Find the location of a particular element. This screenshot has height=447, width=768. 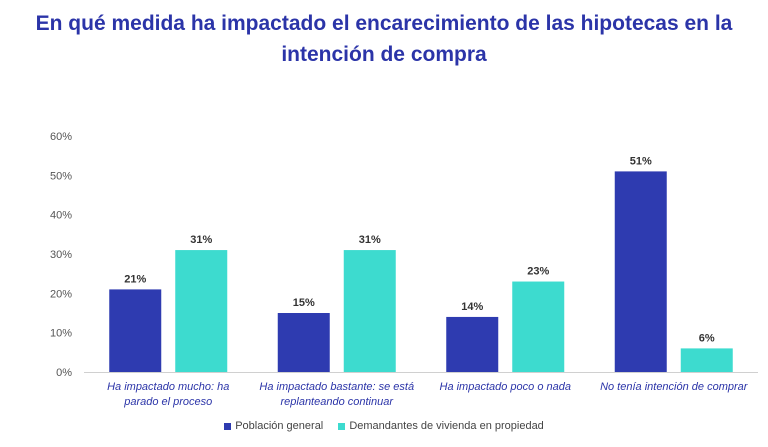

y-tick-label: 50% is located at coordinates (61, 176).